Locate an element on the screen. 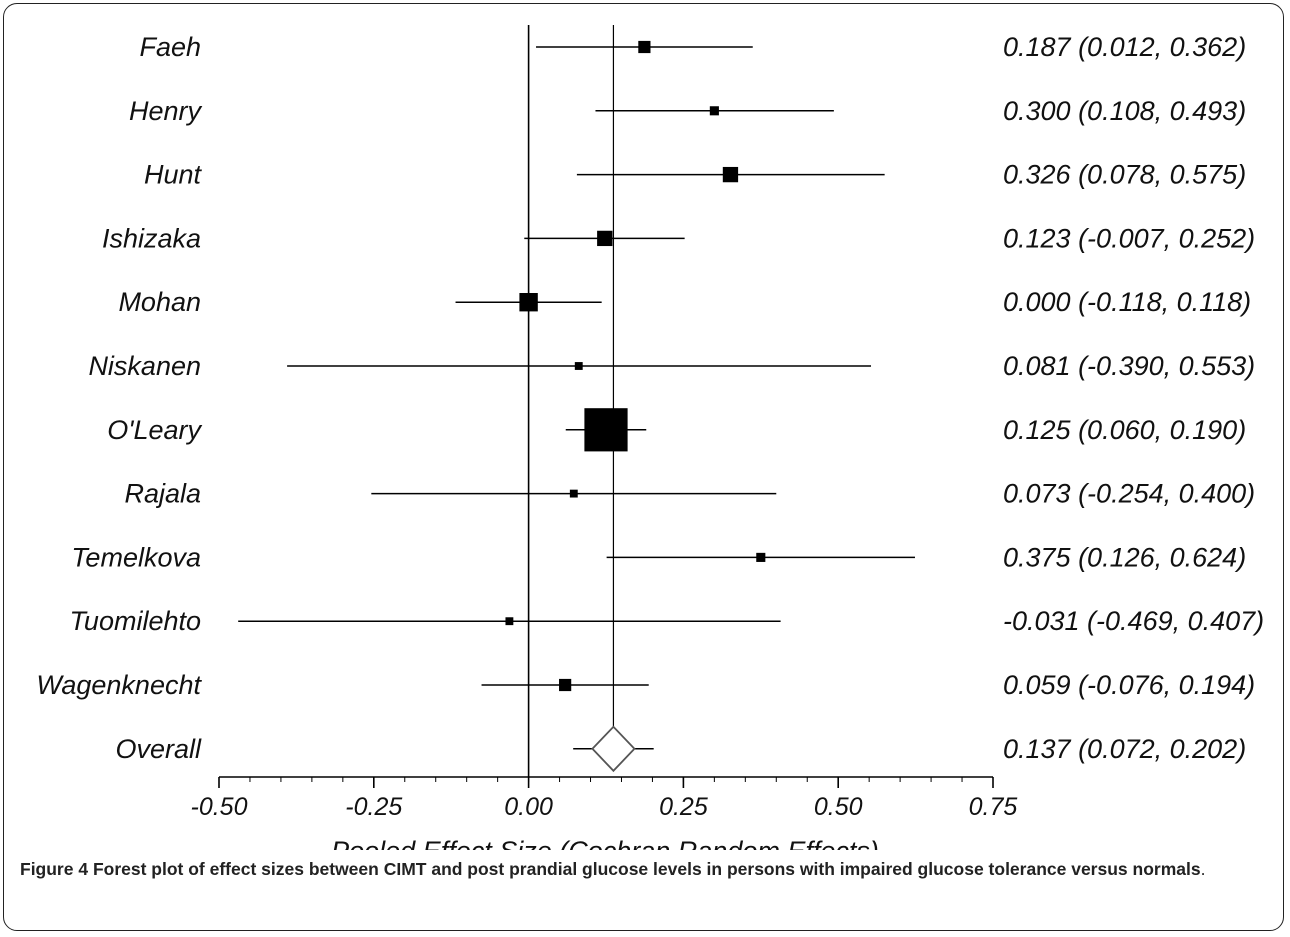 This screenshot has width=1290, height=937. study-row: Wagenknecht 0.059 (-0.076, 0.194) is located at coordinates (645, 685).